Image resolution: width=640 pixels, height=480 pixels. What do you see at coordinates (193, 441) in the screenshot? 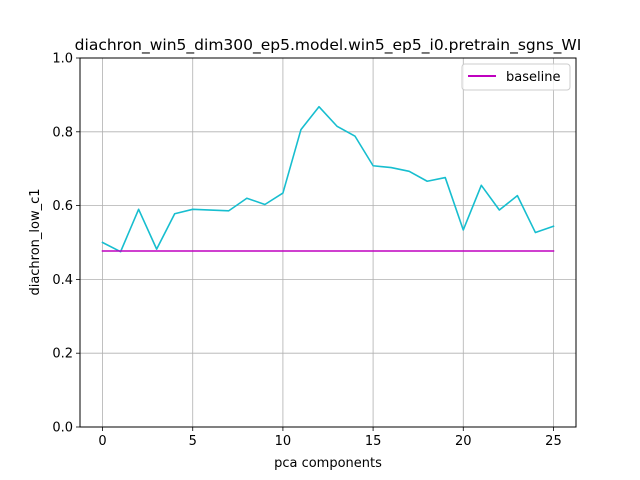
I see `x-tick-label: 5` at bounding box center [193, 441].